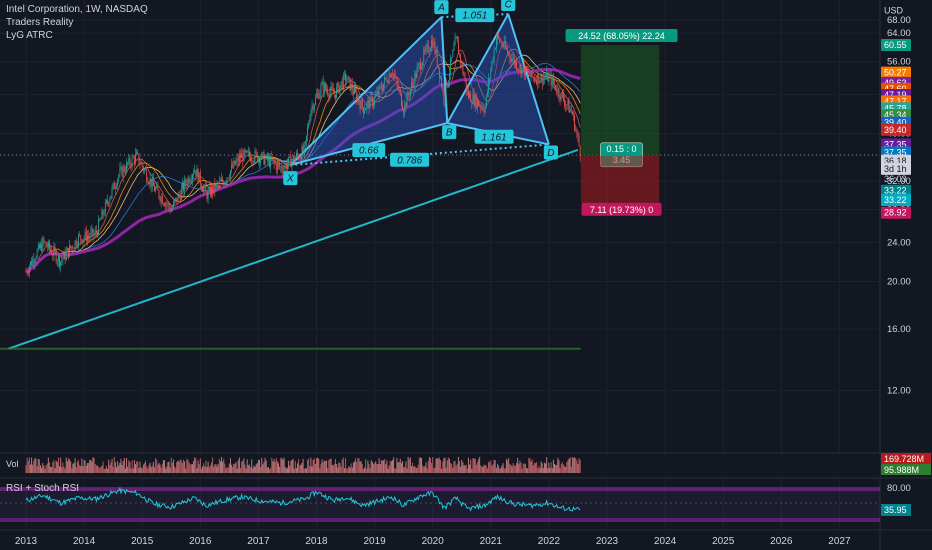 The height and width of the screenshot is (550, 932). What do you see at coordinates (896, 212) in the screenshot?
I see `price-tag-bg` at bounding box center [896, 212].